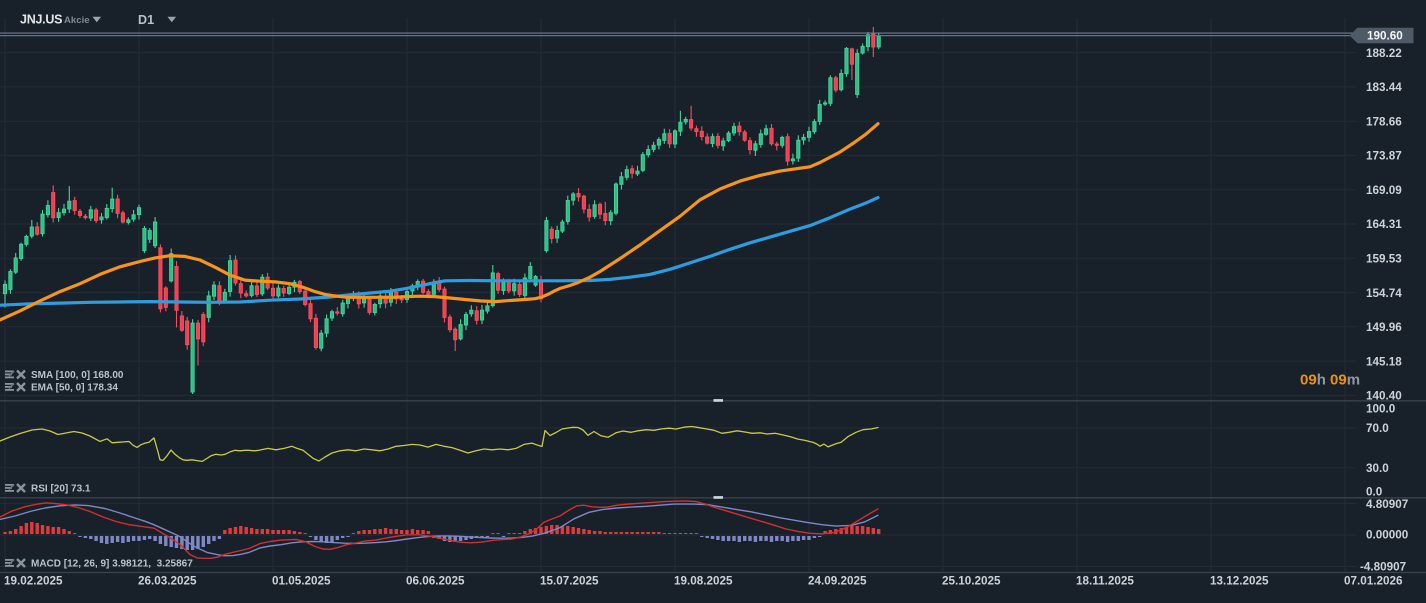 The width and height of the screenshot is (1426, 603). What do you see at coordinates (1385, 36) in the screenshot?
I see `svg-text: 190.60` at bounding box center [1385, 36].